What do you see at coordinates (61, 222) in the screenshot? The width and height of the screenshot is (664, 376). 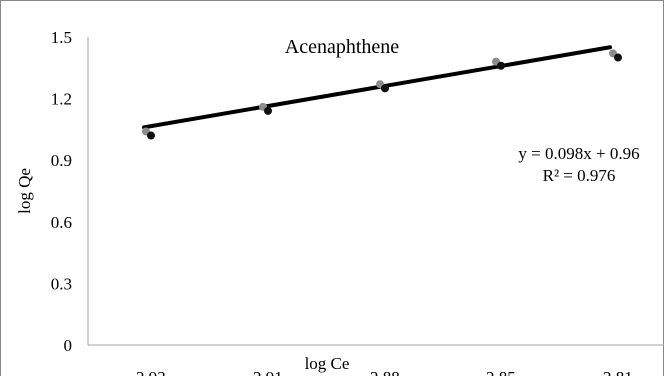 I see `y-tick-label: 0.6` at bounding box center [61, 222].